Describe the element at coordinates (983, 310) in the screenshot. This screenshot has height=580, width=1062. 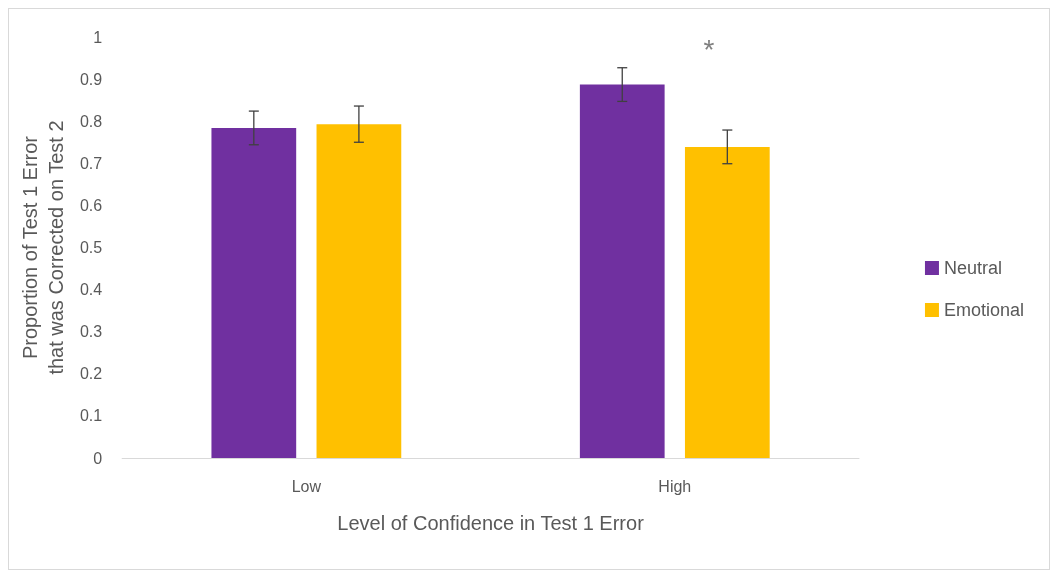
I see `legend-label: Emotional` at that location.